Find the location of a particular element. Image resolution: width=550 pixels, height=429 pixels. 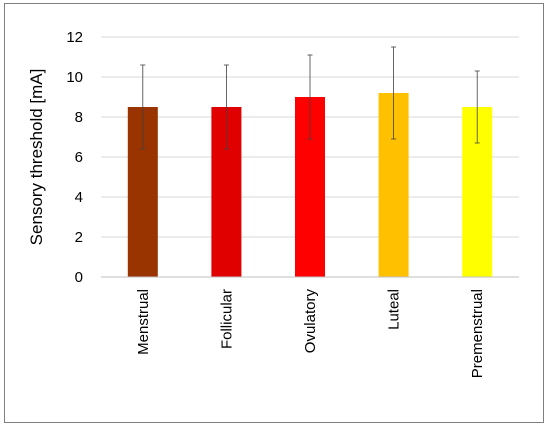

y-axis-title: Sensory threshold [mA] is located at coordinates (36, 157).